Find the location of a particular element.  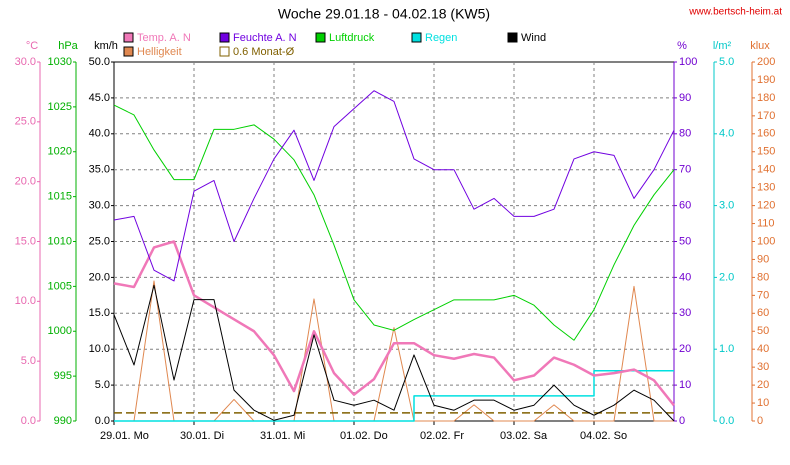

tick-label: 120 is located at coordinates (766, 206).